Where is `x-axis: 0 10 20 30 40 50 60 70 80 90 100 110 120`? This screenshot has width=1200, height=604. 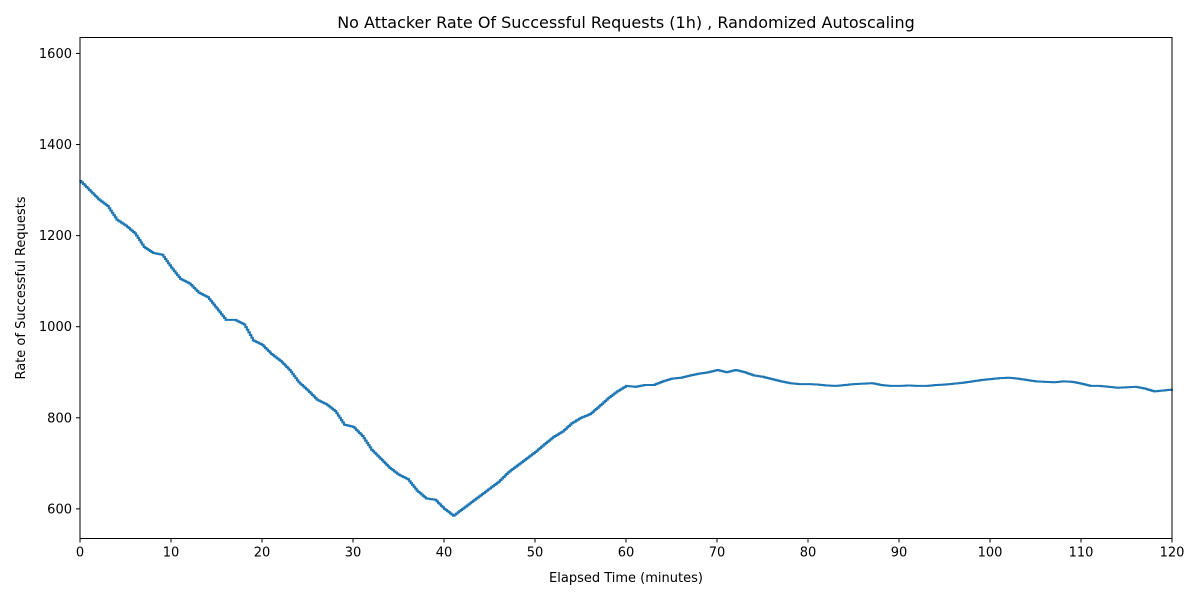 x-axis: 0 10 20 30 40 50 60 70 80 90 100 110 120 is located at coordinates (630, 549).